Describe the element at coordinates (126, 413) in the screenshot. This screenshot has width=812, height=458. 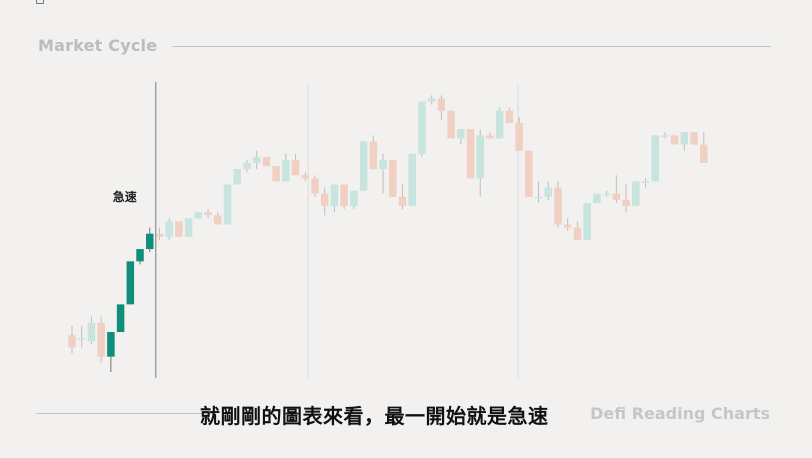
I see `footer-divider` at that location.